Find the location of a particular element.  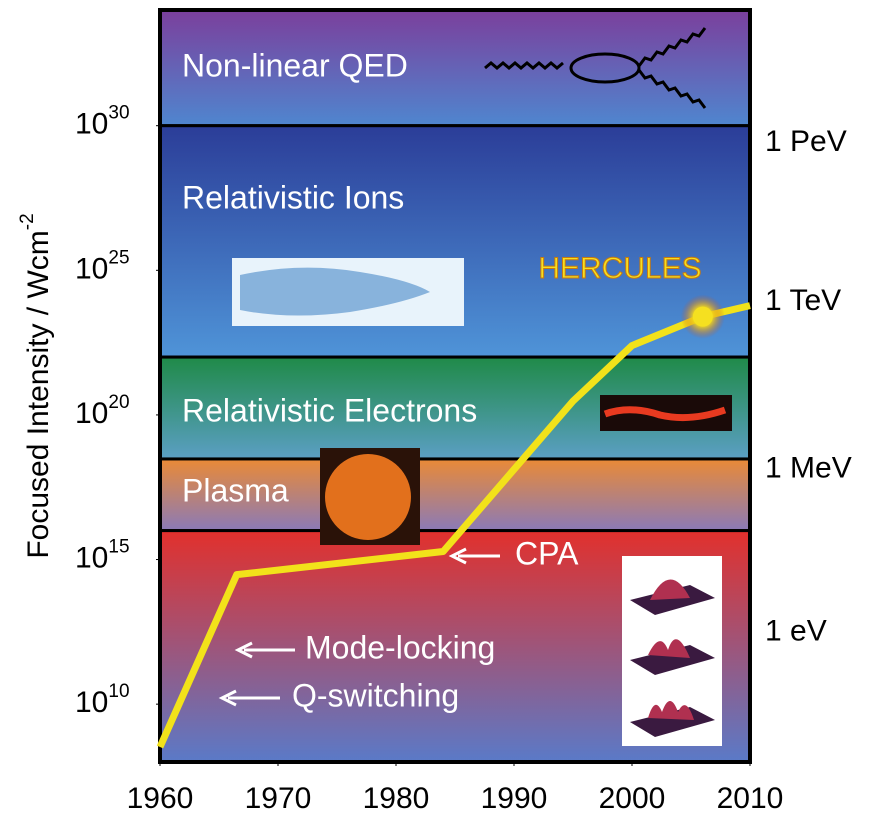

mode-image-bases is located at coordinates (672, 661).